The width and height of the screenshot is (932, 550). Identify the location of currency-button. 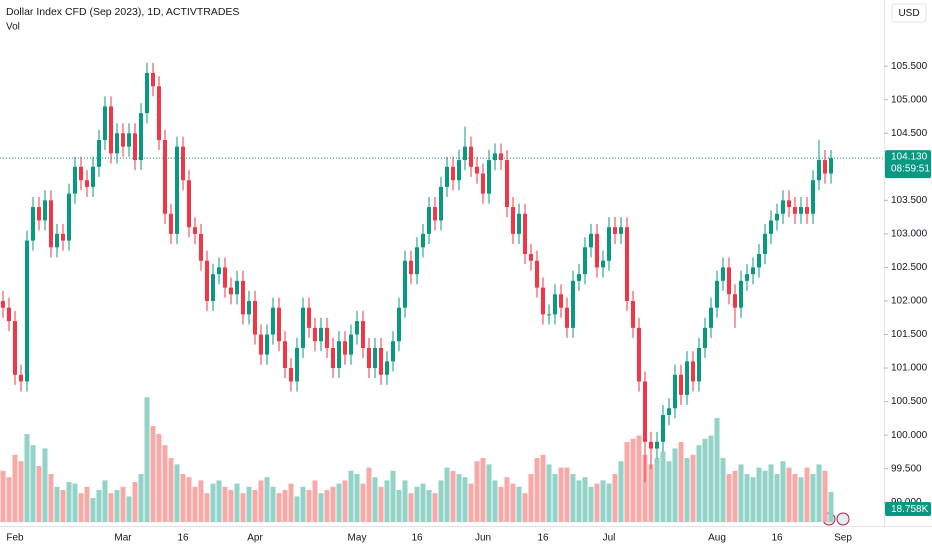
(909, 13).